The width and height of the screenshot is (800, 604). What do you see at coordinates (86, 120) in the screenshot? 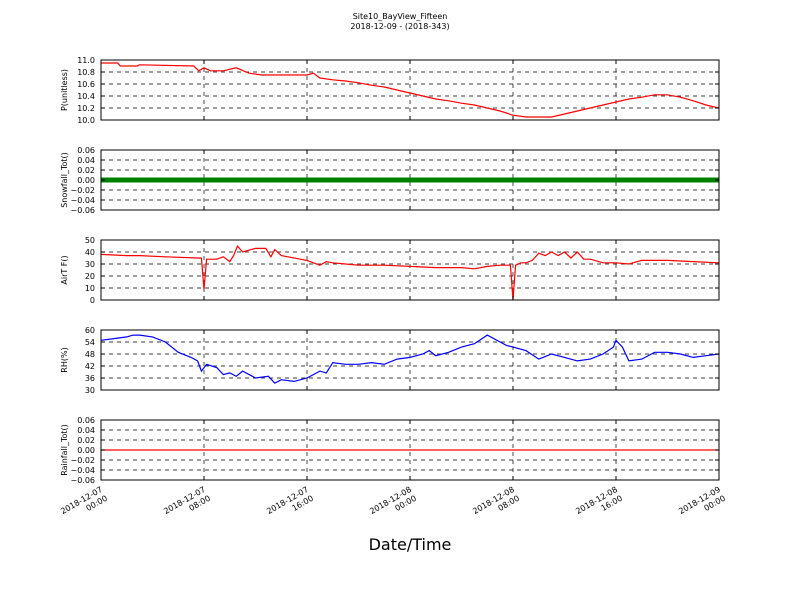
I see `y-tick-label: 10.0` at bounding box center [86, 120].